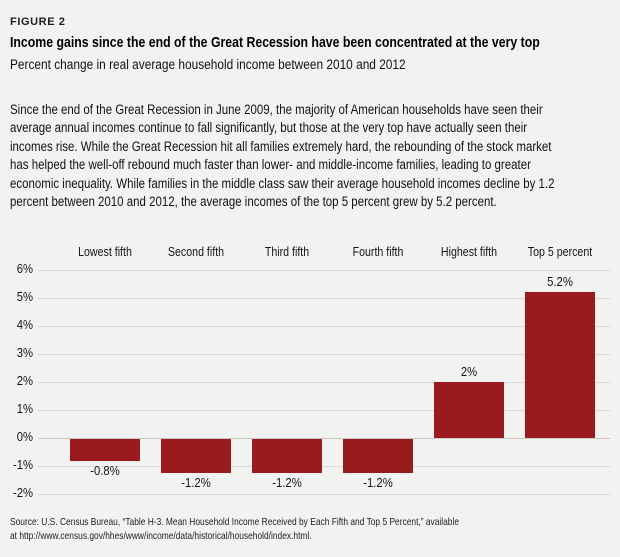 The width and height of the screenshot is (620, 557). Describe the element at coordinates (196, 252) in the screenshot. I see `category-label: Second fifth` at that location.